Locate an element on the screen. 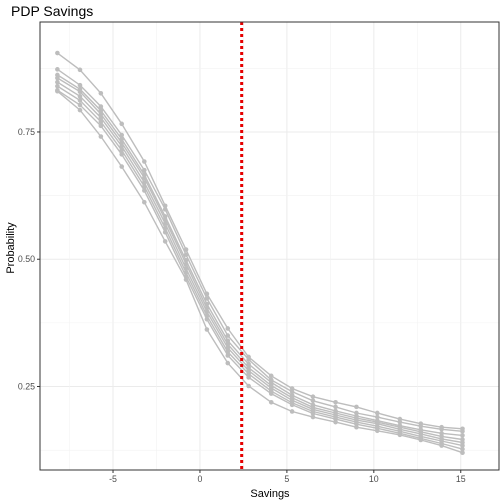  x-axis-ticks: -5 0 5 10 15 is located at coordinates (287, 477).